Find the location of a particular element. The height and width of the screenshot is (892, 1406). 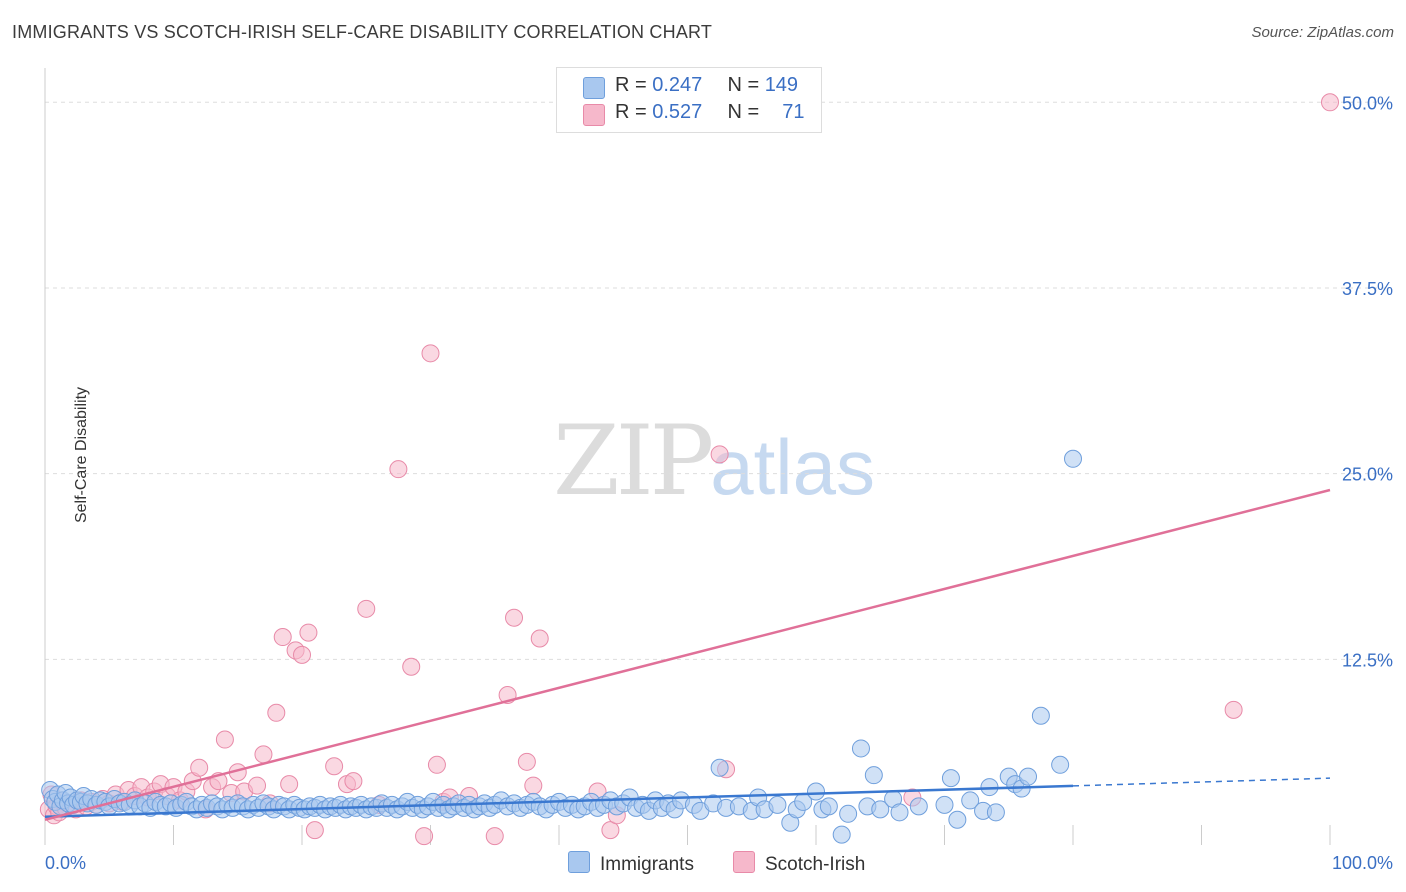

scotch-irish-swatch is located at coordinates (594, 115).